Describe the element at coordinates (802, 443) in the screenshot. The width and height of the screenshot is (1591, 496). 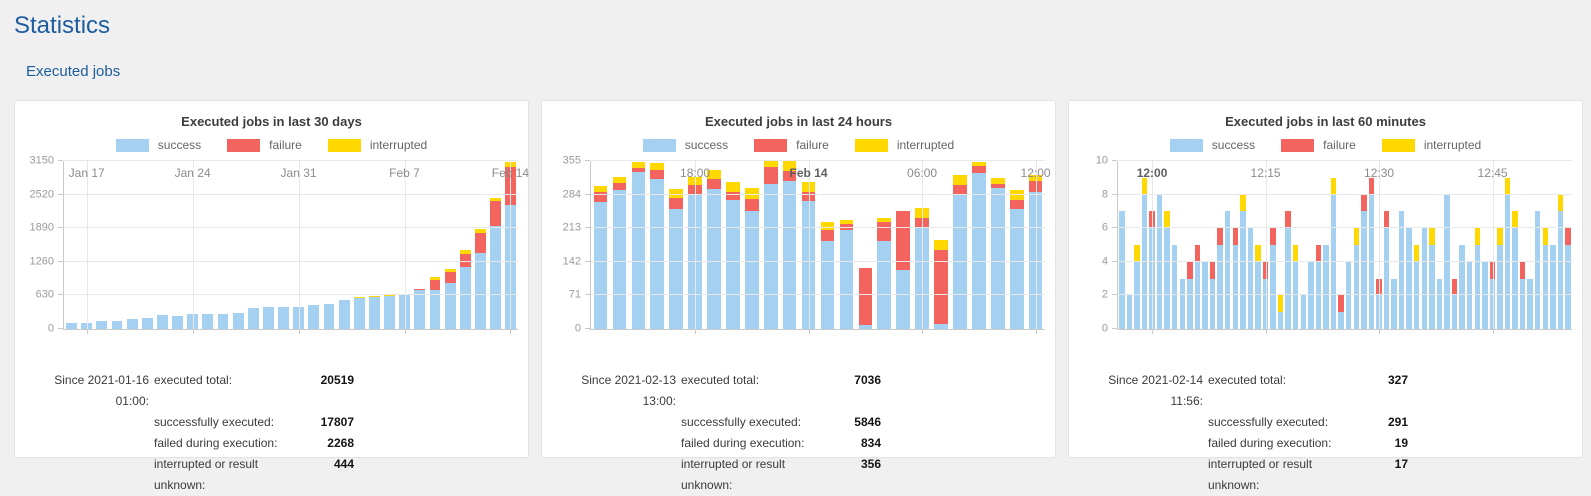
I see `stat-row: failed during execution:834` at that location.